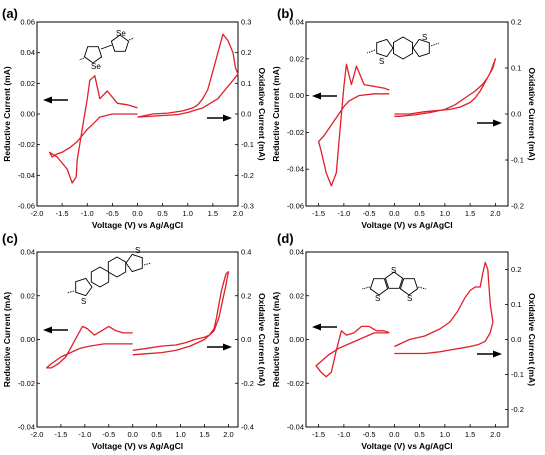  What do you see at coordinates (246, 252) in the screenshot?
I see `right-tick-label: 0.4` at bounding box center [246, 252].